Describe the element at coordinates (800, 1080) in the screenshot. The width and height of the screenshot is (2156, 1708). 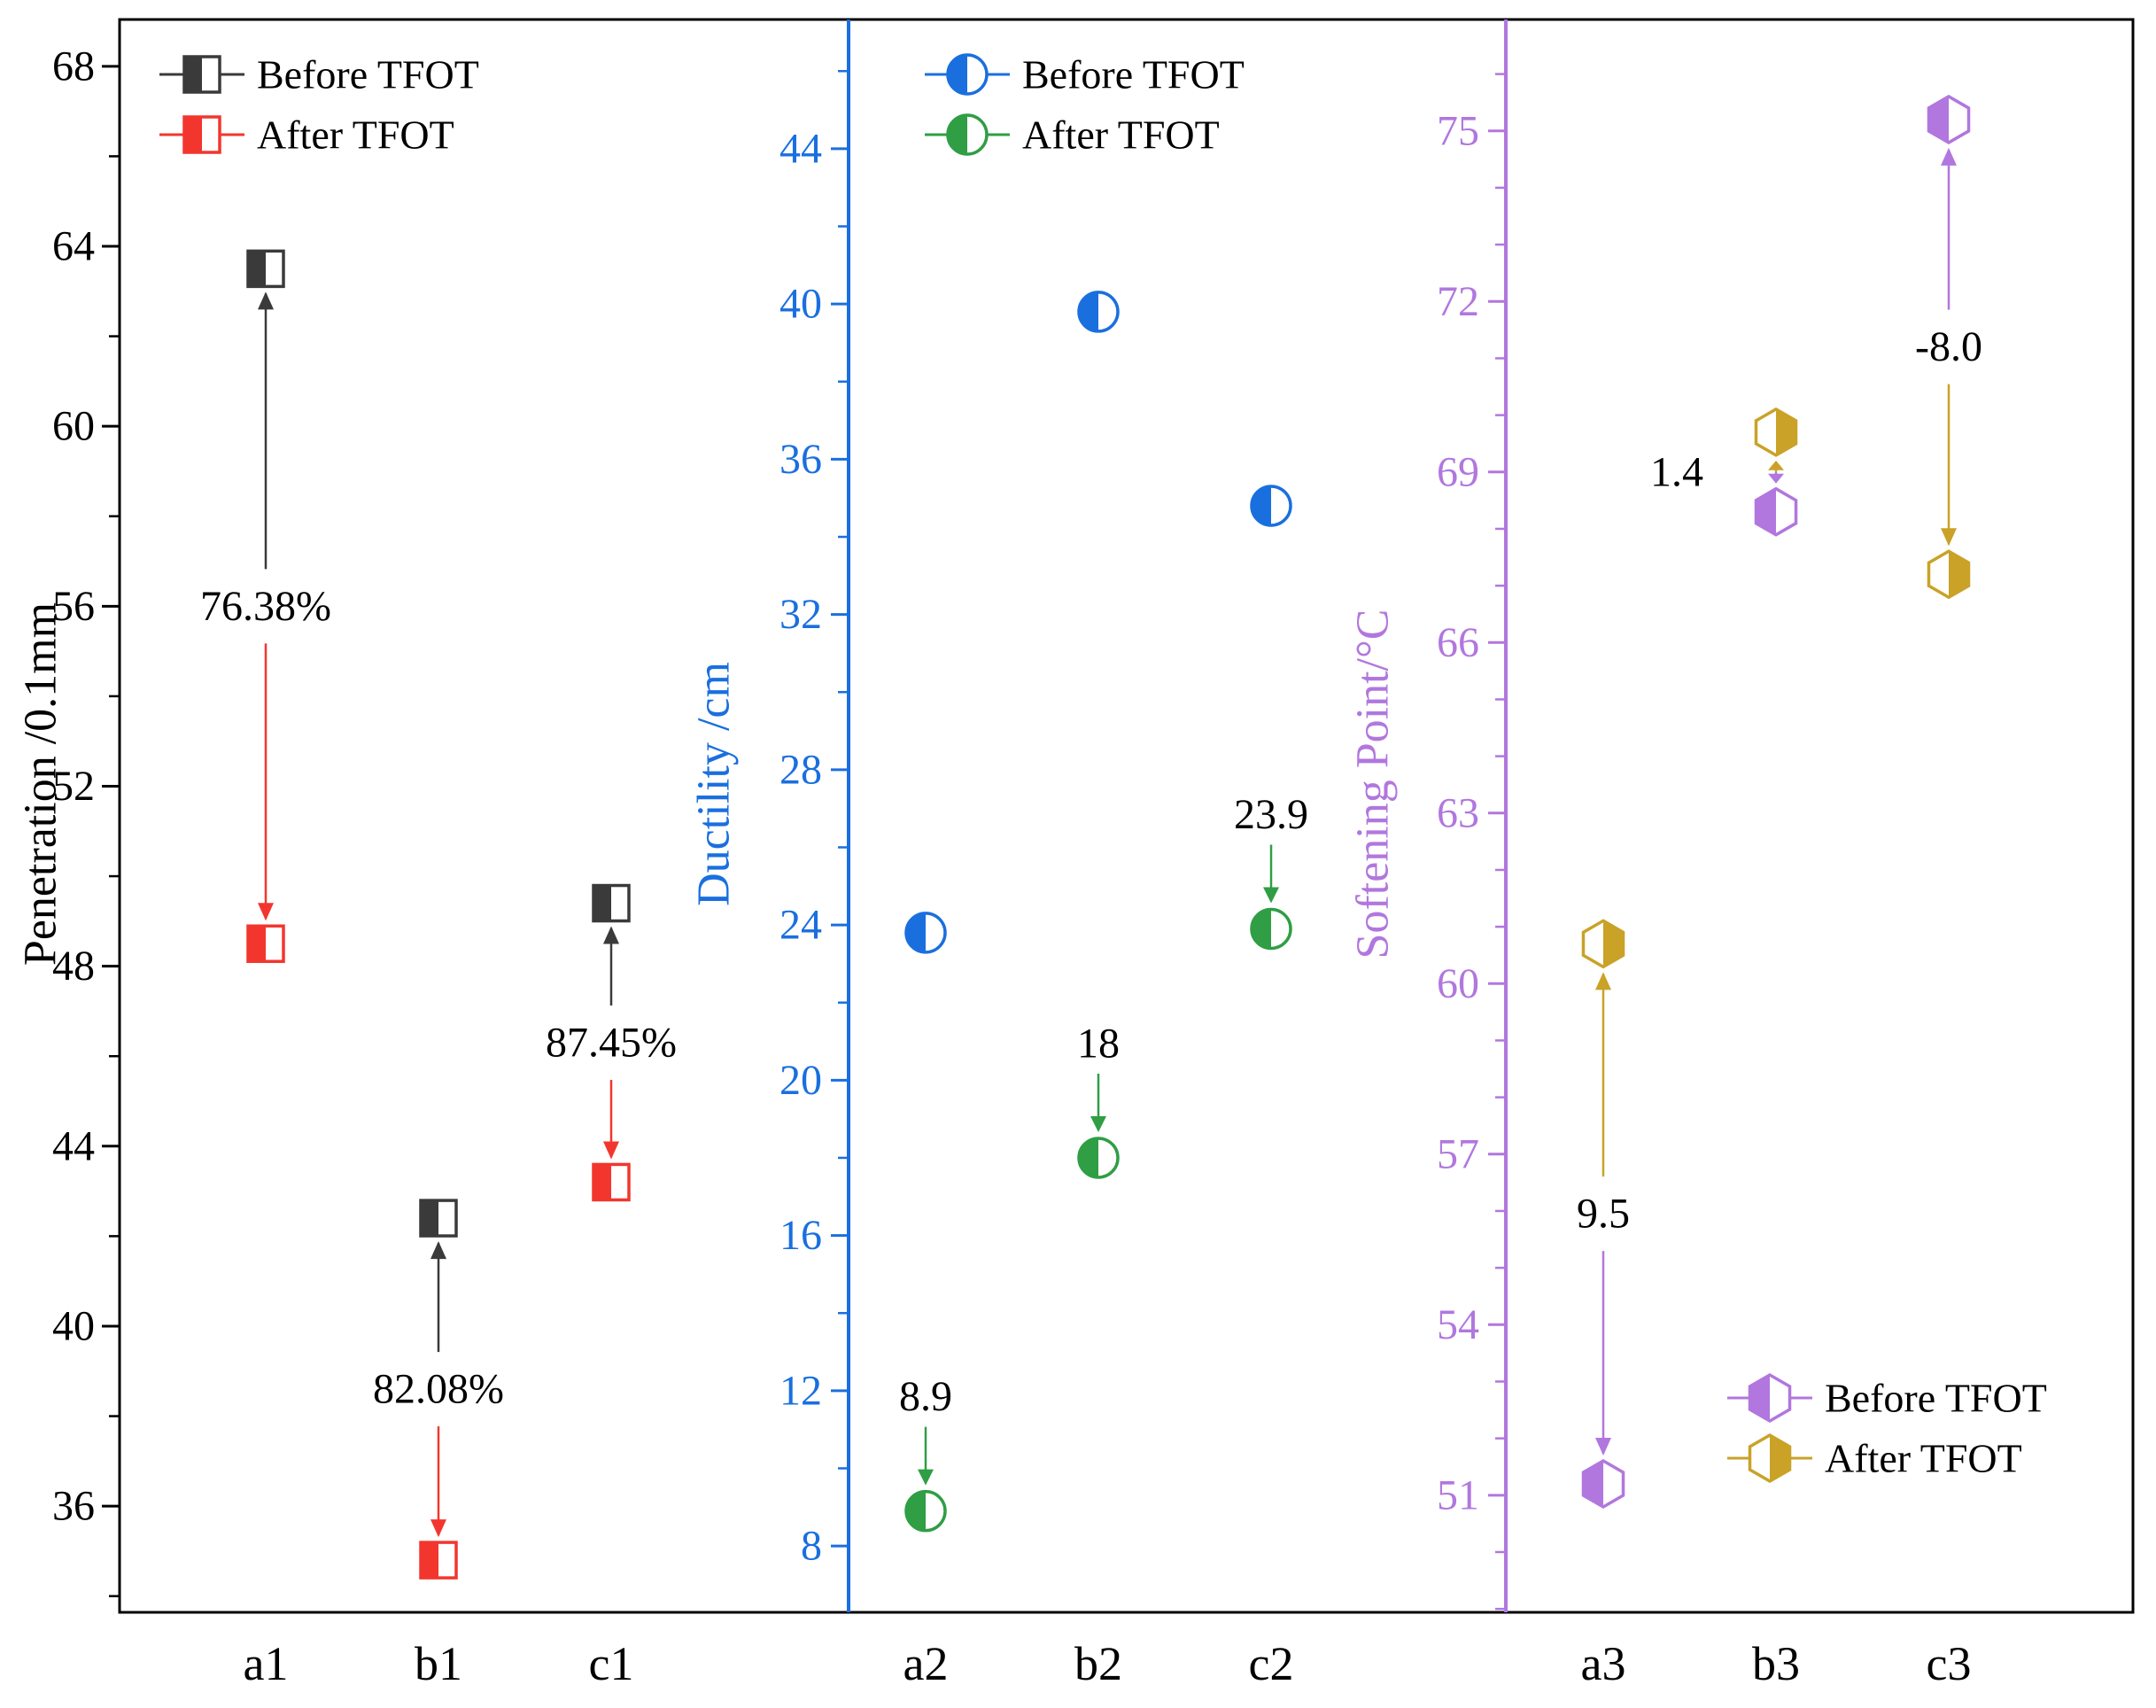
I see `y-tick-label: 20` at that location.